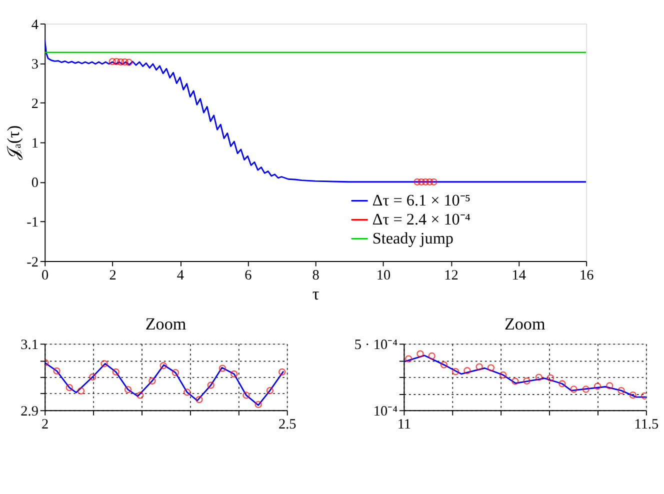 Image resolution: width=664 pixels, height=494 pixels. What do you see at coordinates (34, 64) in the screenshot?
I see `y-tick-label: 3` at bounding box center [34, 64].